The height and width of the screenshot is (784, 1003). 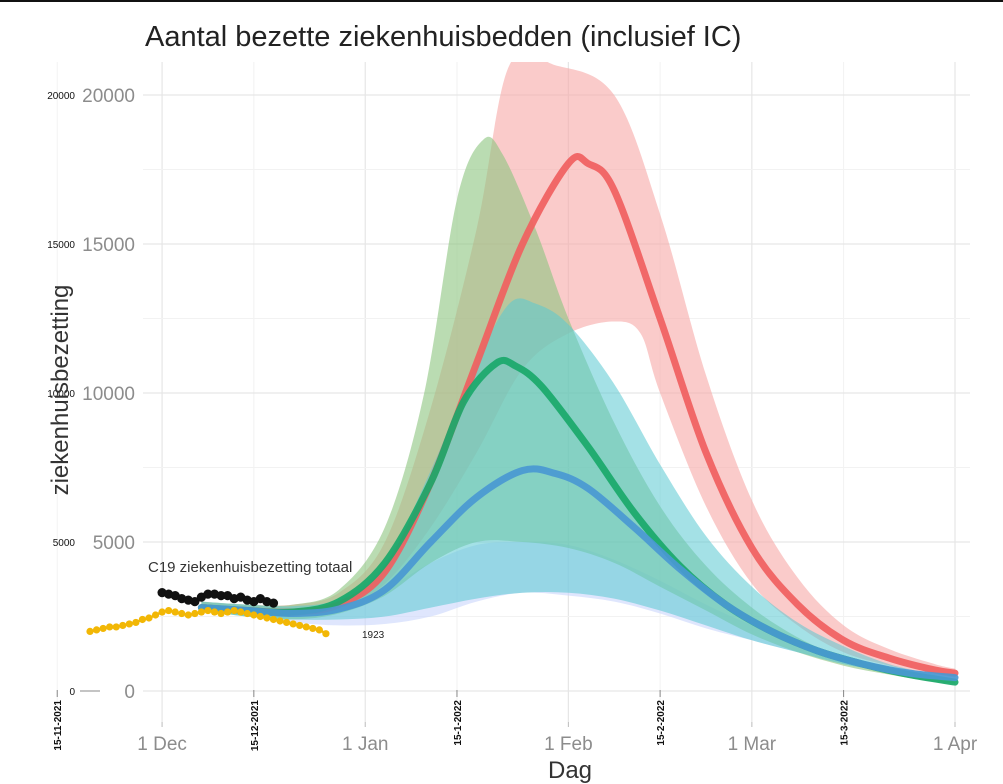 I want to click on observed-end-label: 1923, so click(x=373, y=635).